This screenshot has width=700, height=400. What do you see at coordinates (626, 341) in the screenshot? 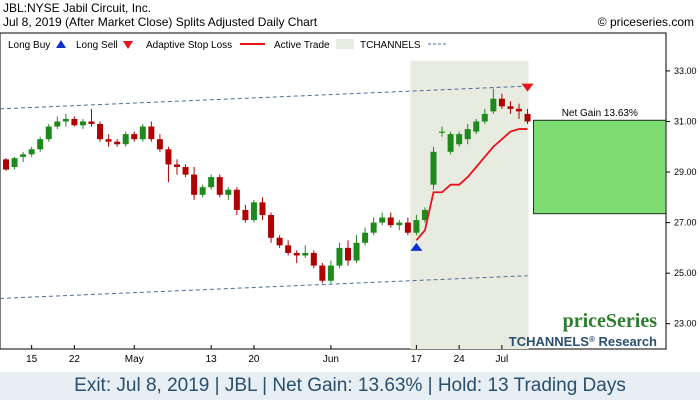
I see `tagline-suffix: Research` at bounding box center [626, 341].